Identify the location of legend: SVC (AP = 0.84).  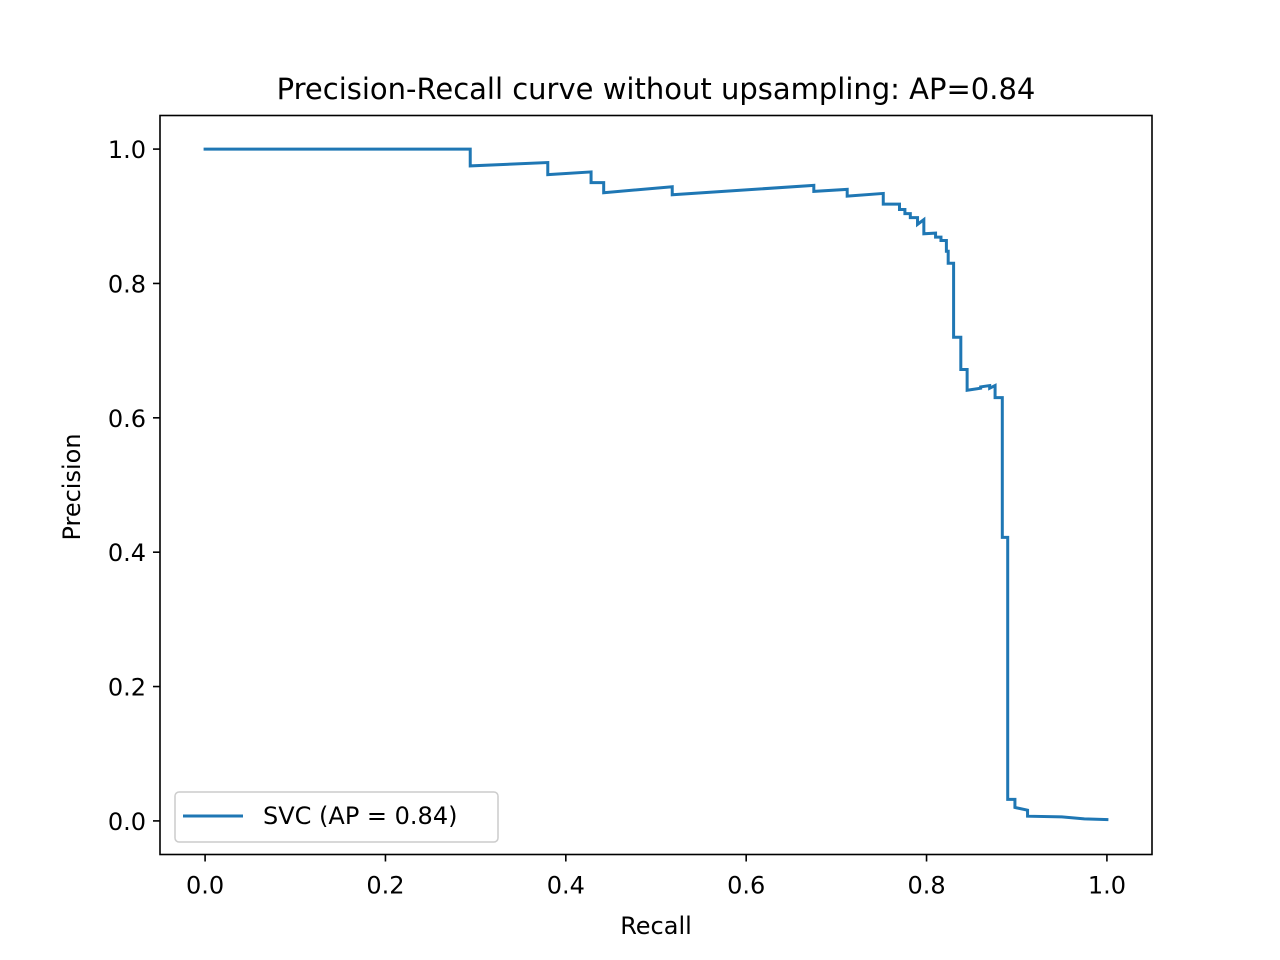
(336, 817).